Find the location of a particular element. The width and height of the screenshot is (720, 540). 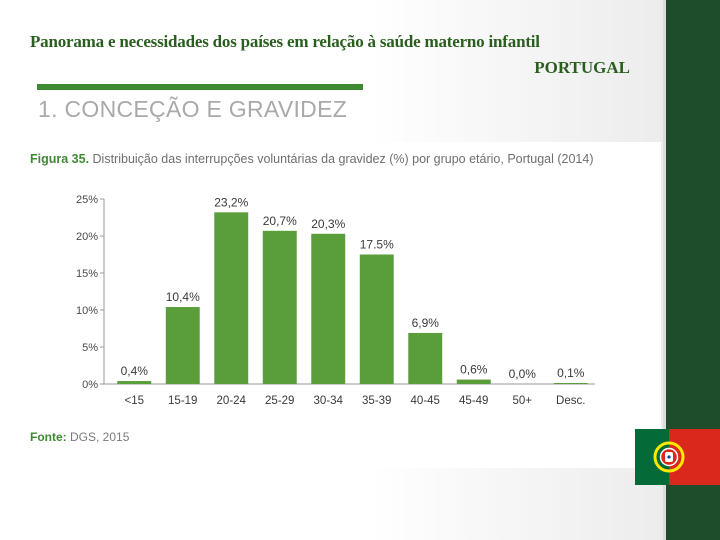

bar-value-label: 0,0% is located at coordinates (523, 374).